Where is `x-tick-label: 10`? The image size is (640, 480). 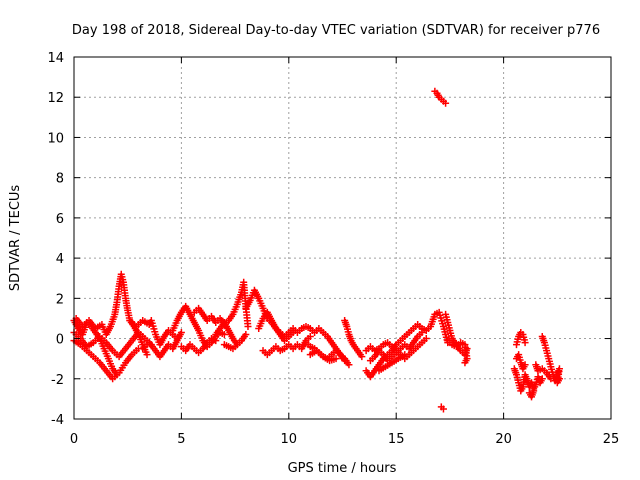 x-tick-label: 10 is located at coordinates (289, 439).